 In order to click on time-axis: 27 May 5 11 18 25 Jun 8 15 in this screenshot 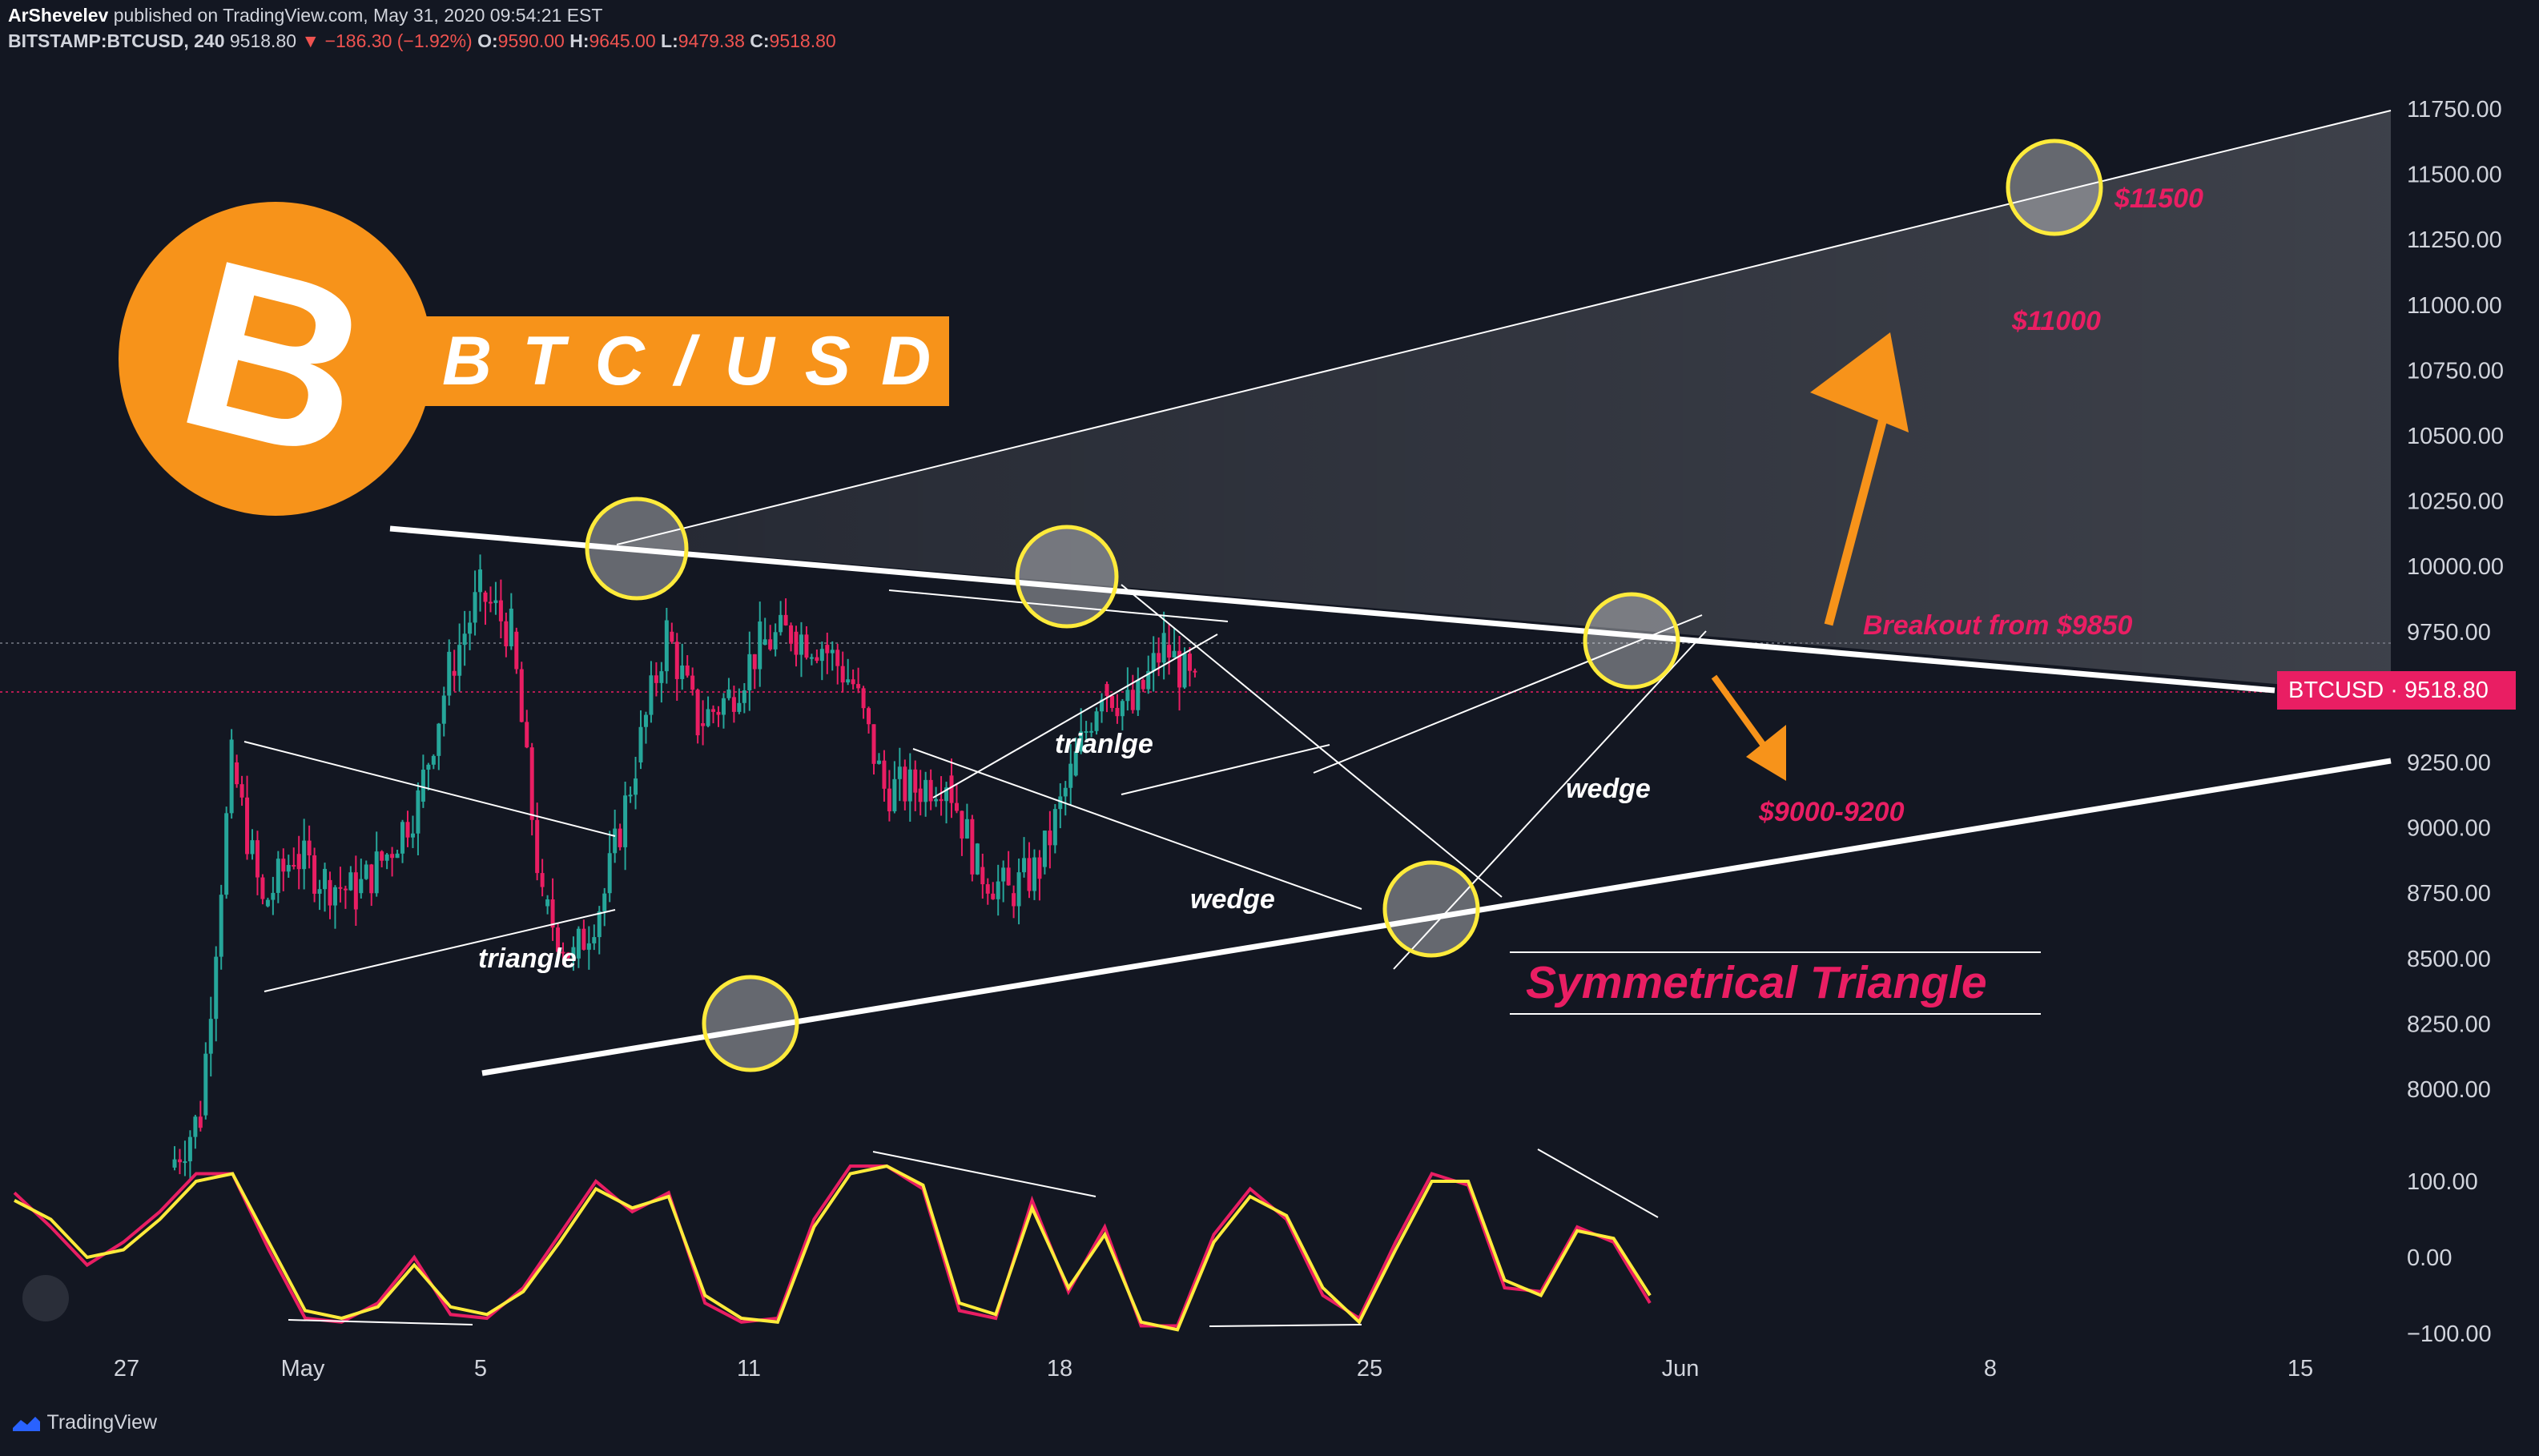, I will do `click(1213, 1369)`.